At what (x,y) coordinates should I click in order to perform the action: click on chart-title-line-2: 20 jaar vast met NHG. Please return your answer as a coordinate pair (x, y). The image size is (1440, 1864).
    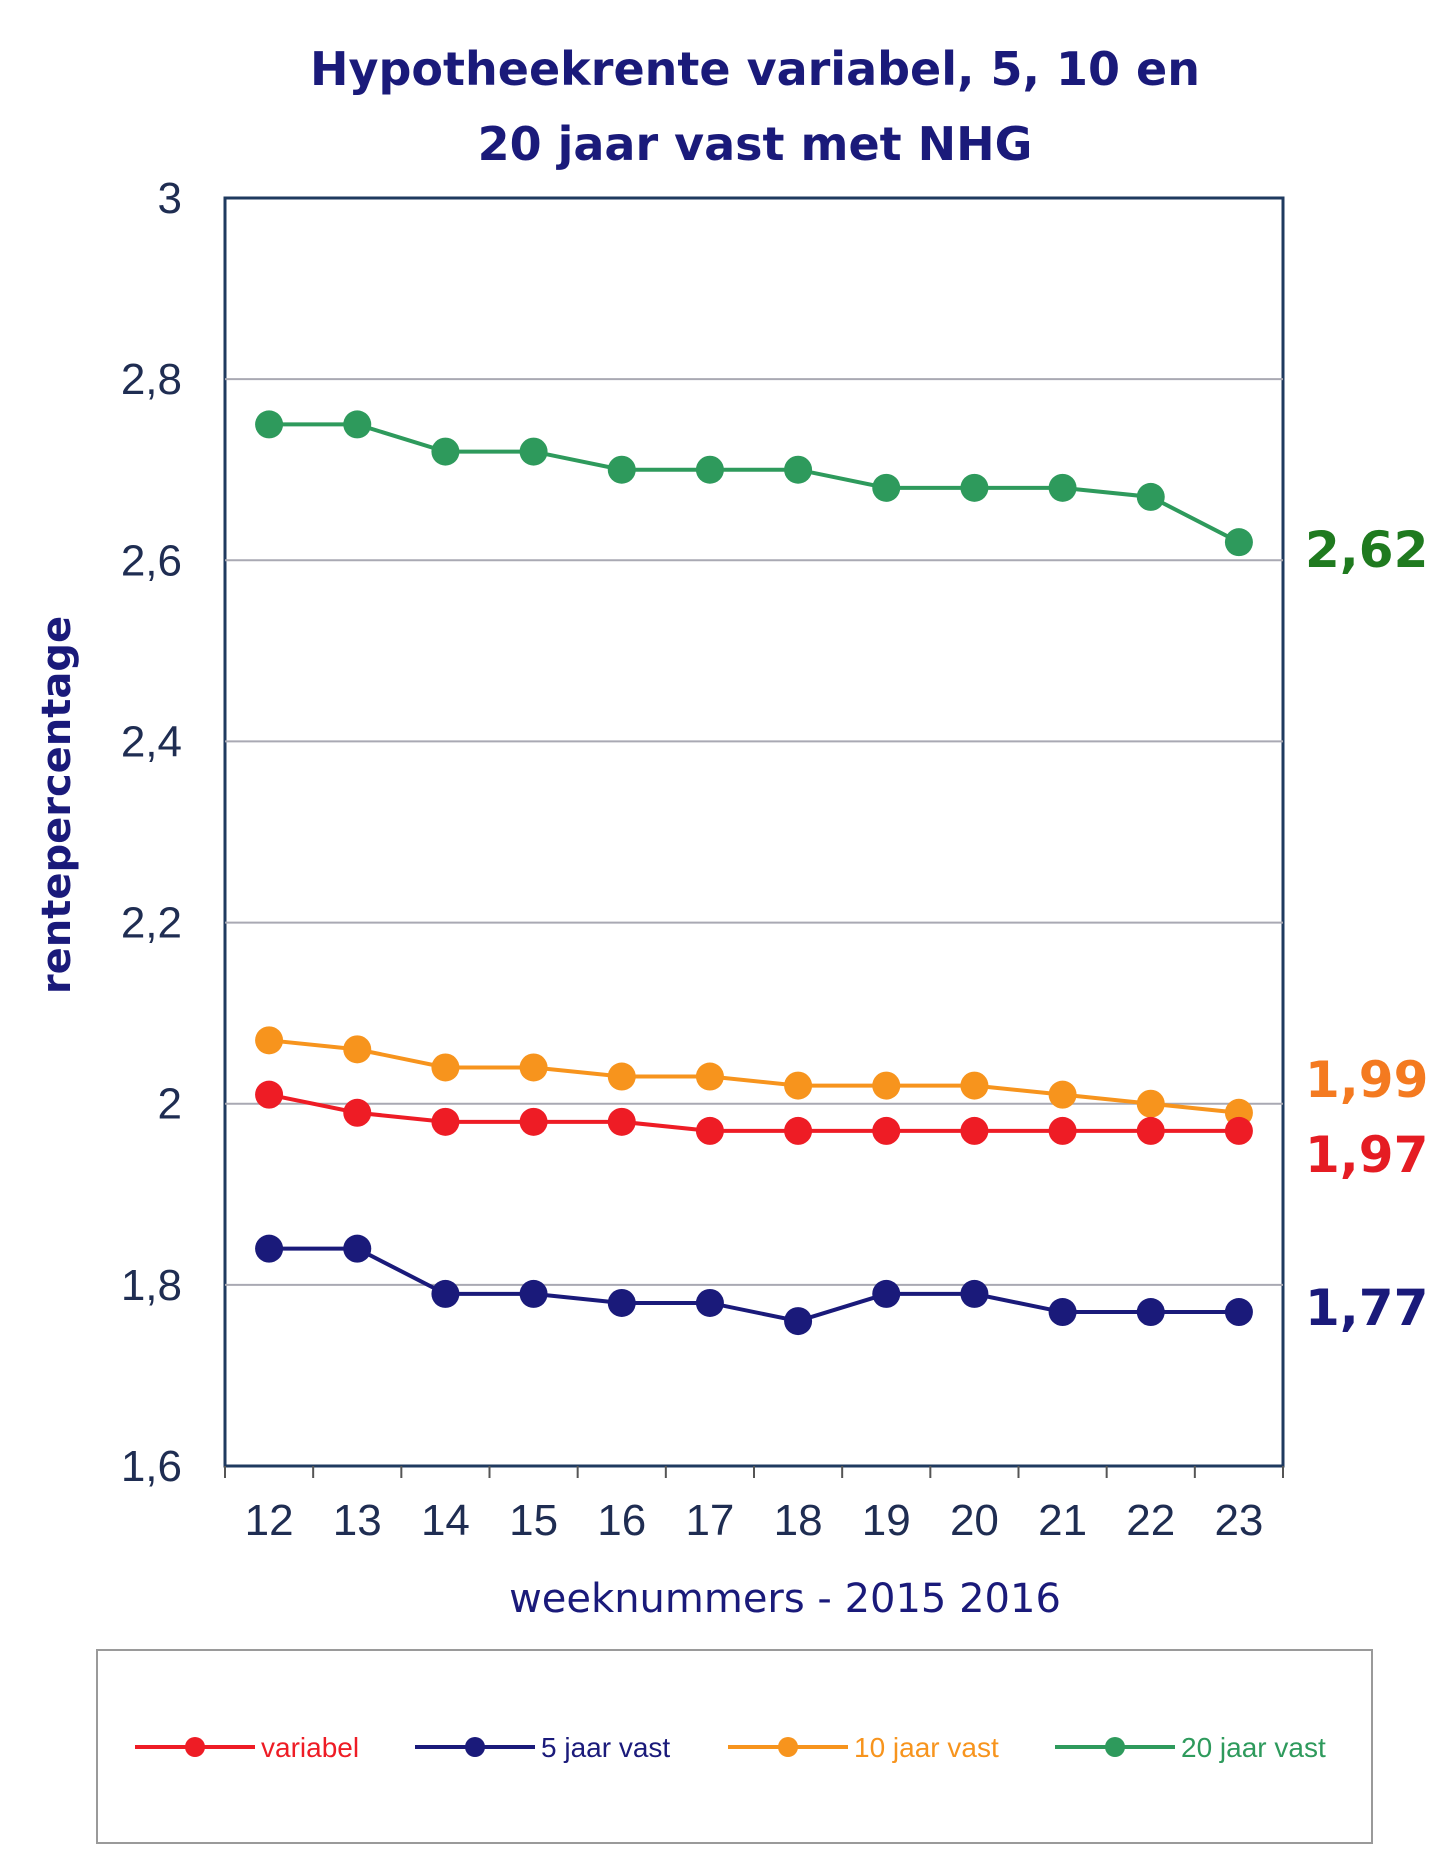
    Looking at the image, I should click on (755, 144).